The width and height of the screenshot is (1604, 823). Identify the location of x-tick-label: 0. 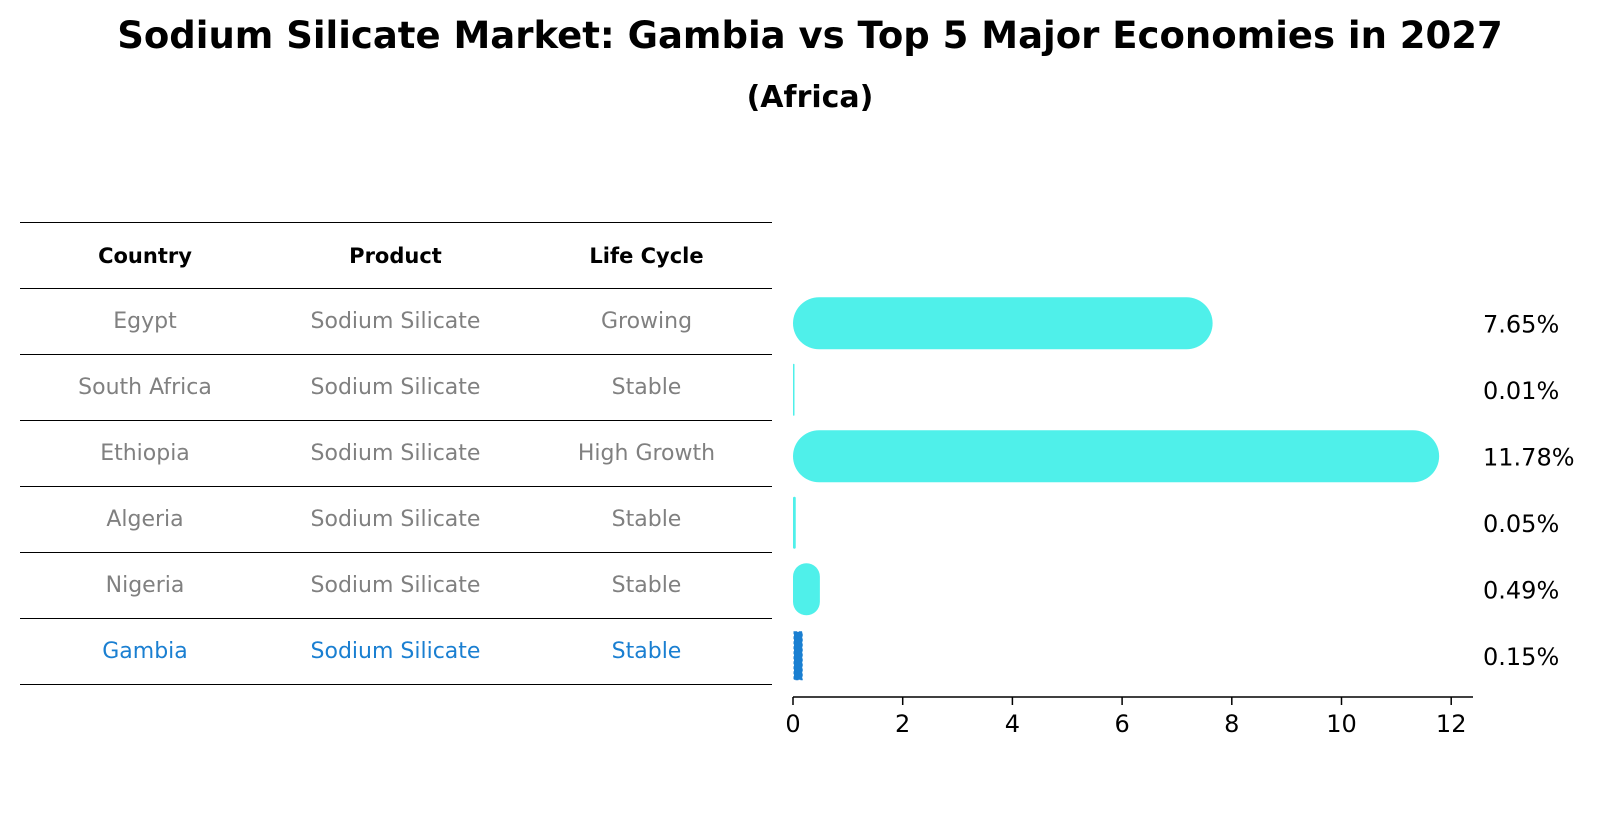
(792, 724).